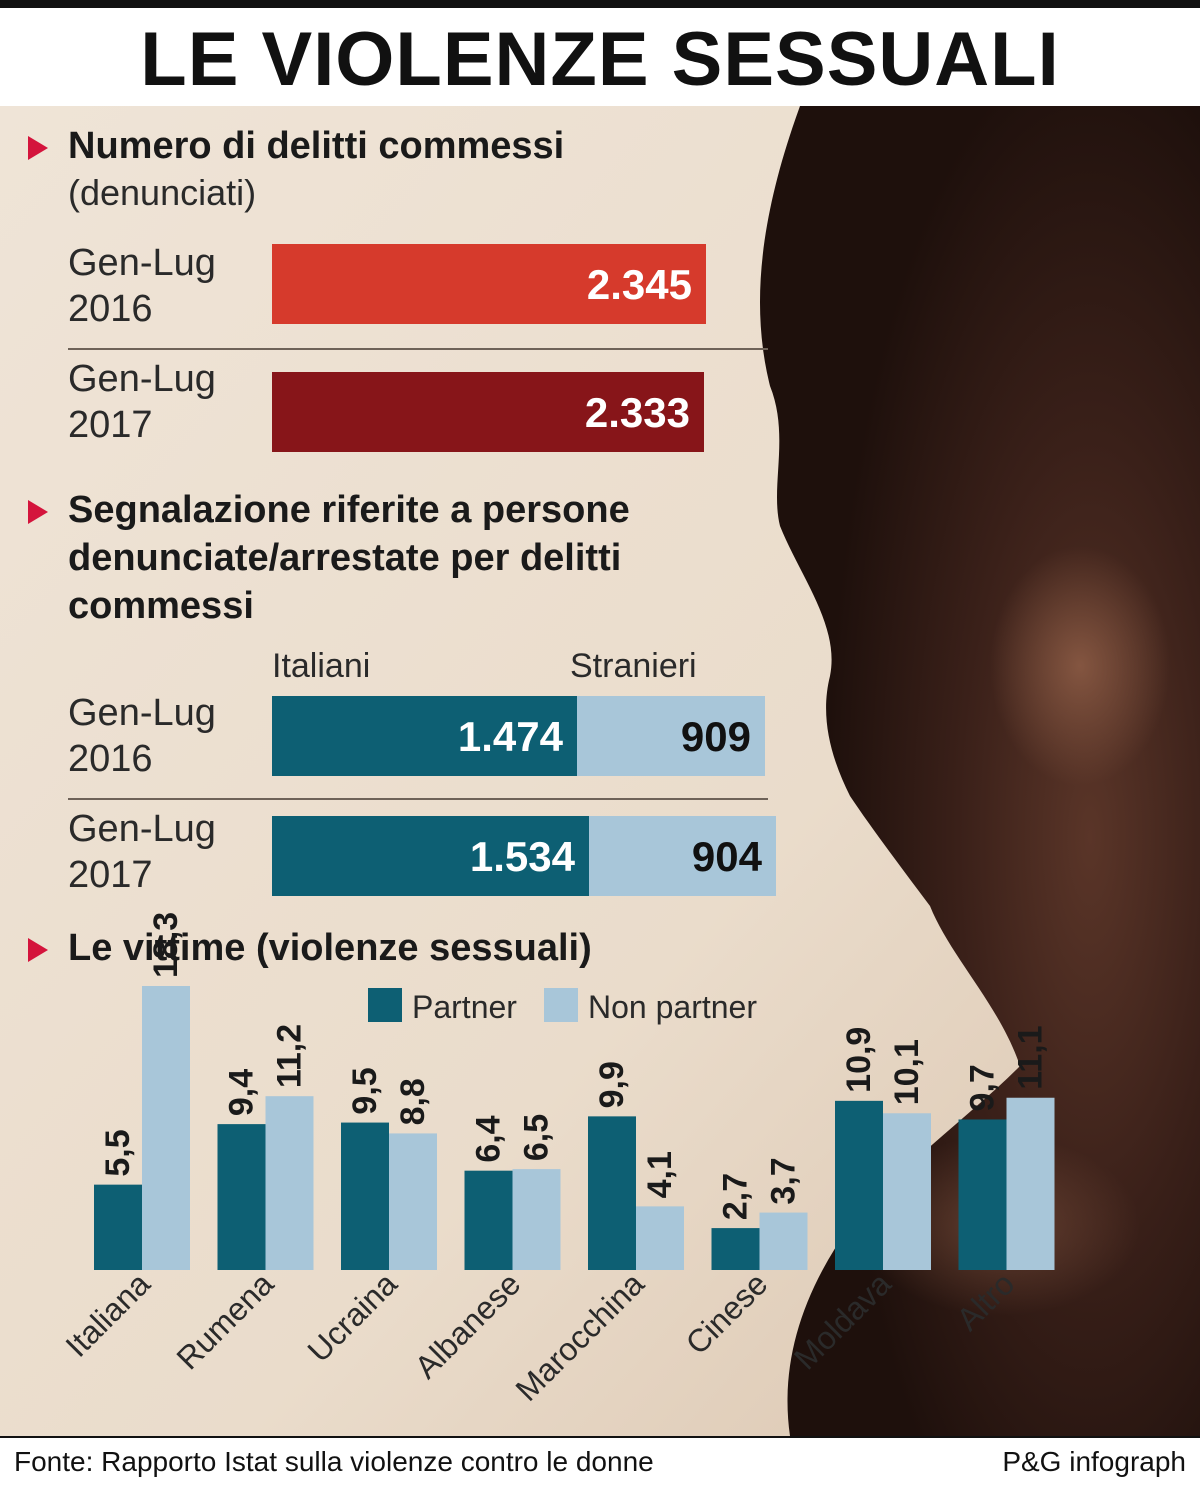 The height and width of the screenshot is (1494, 1200). What do you see at coordinates (108, 1314) in the screenshot?
I see `category-label-italiana: Italiana` at bounding box center [108, 1314].